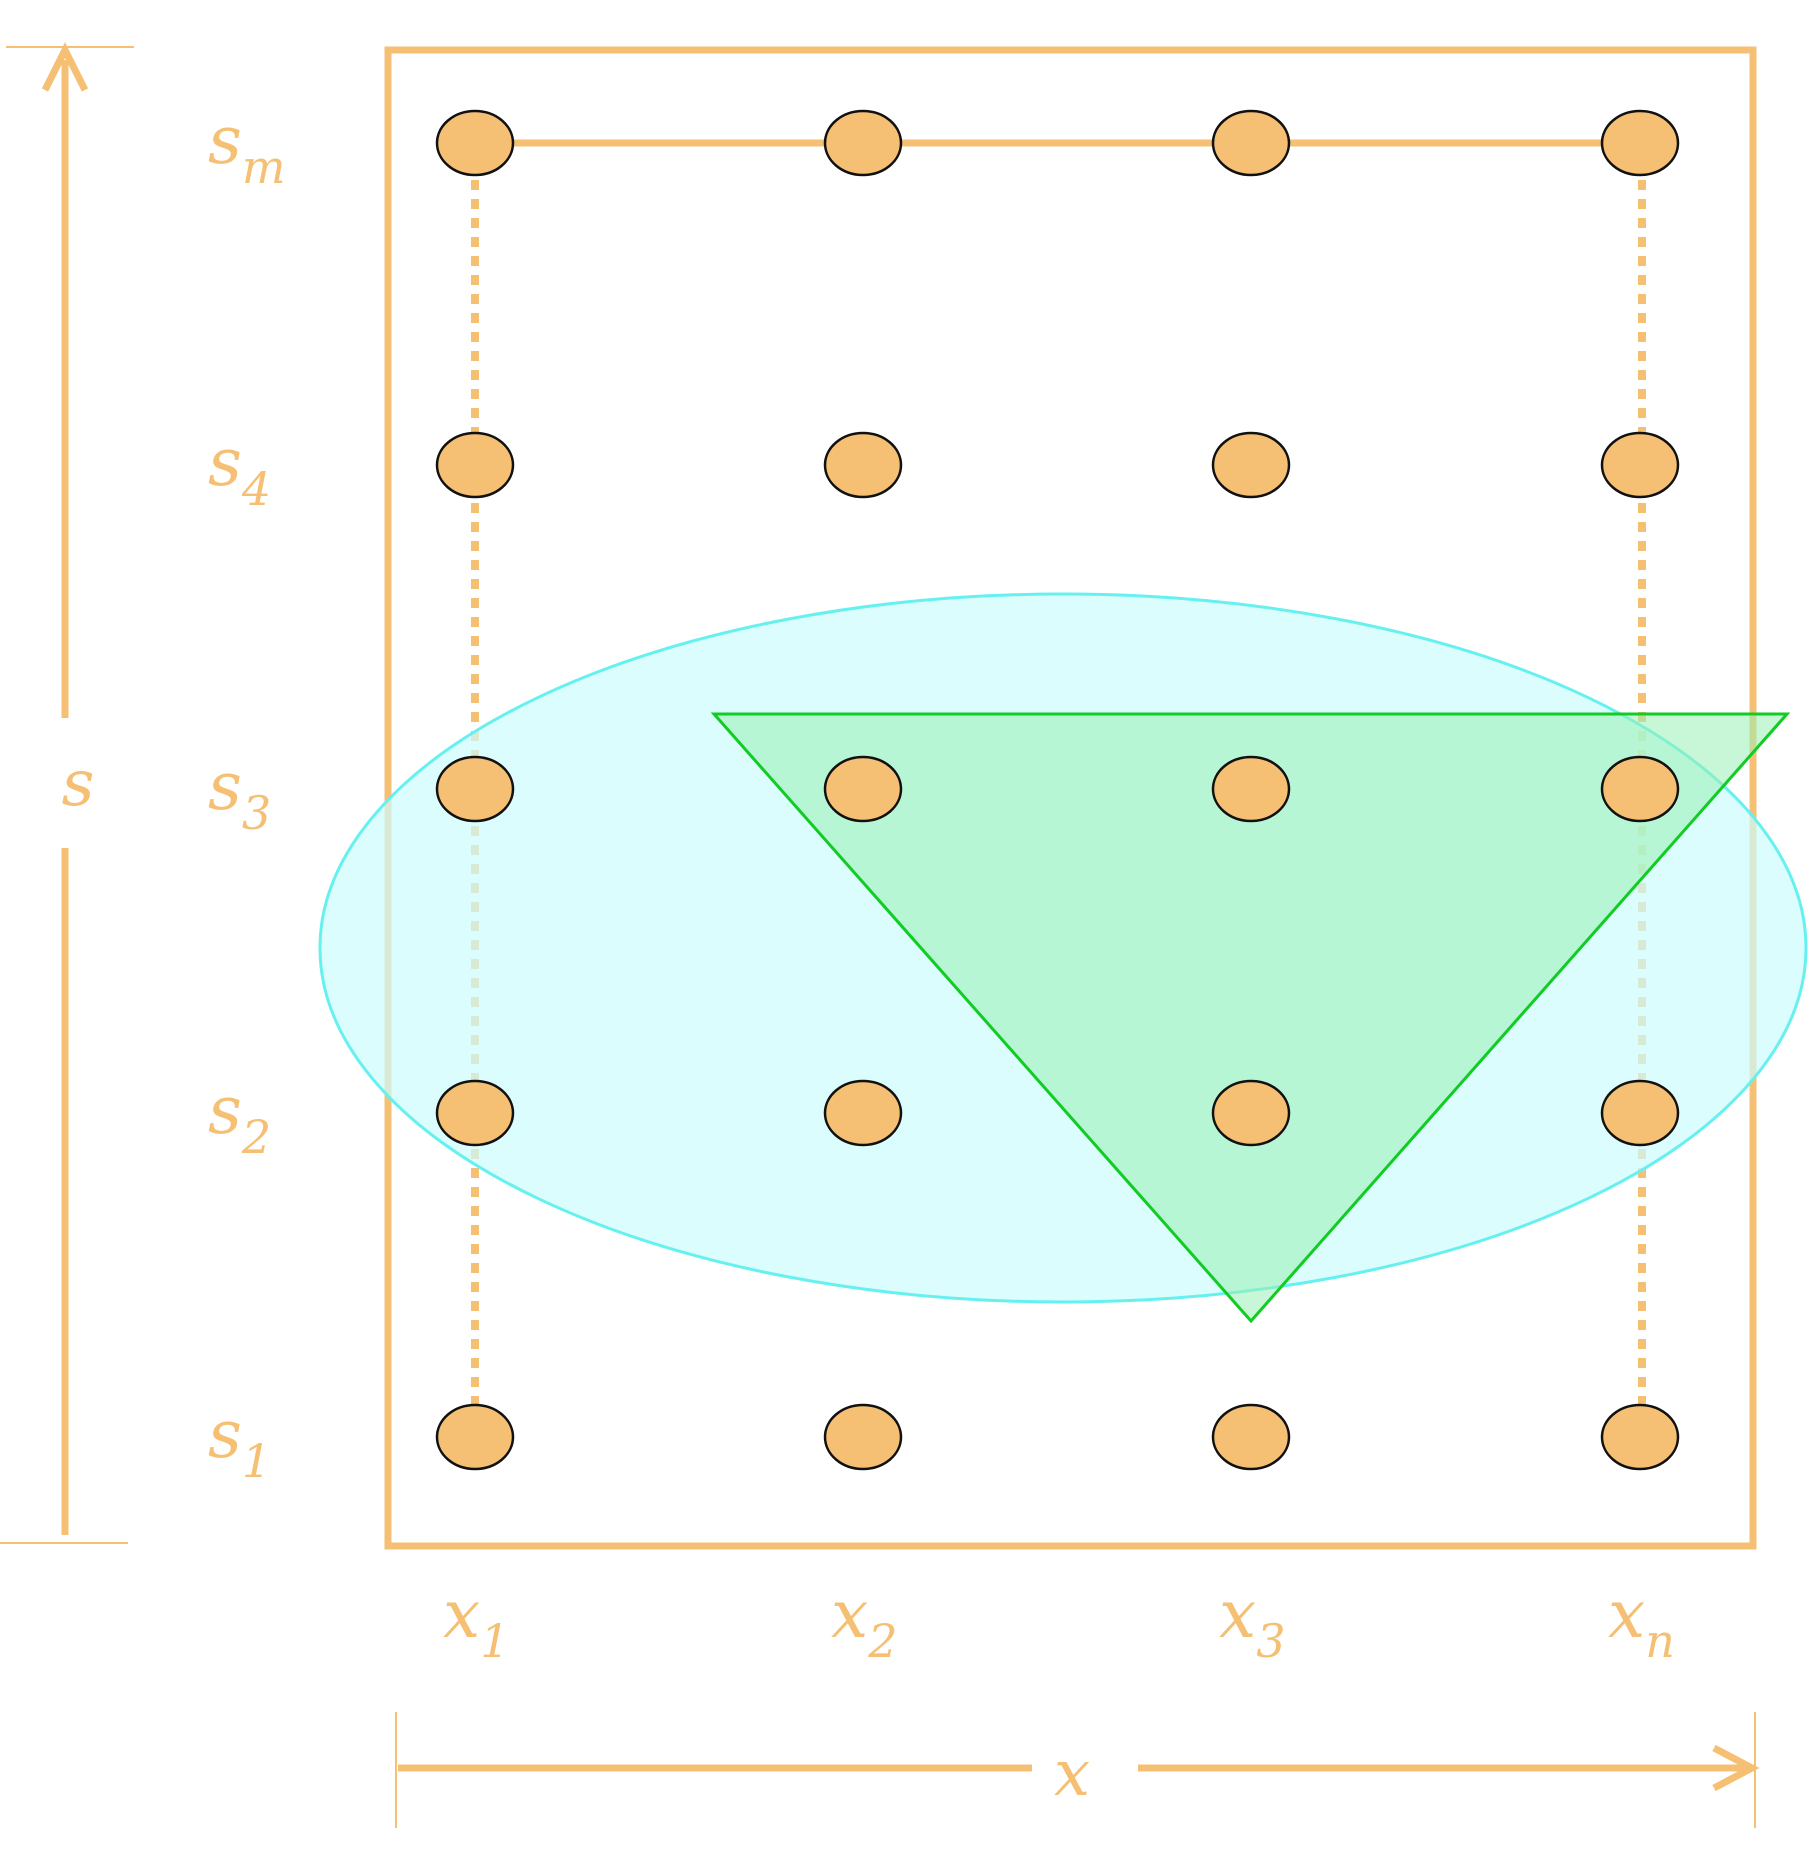 Image resolution: width=1817 pixels, height=1873 pixels. What do you see at coordinates (1059, 1622) in the screenshot?
I see `column-labels: x1 x2 x3 xn` at bounding box center [1059, 1622].